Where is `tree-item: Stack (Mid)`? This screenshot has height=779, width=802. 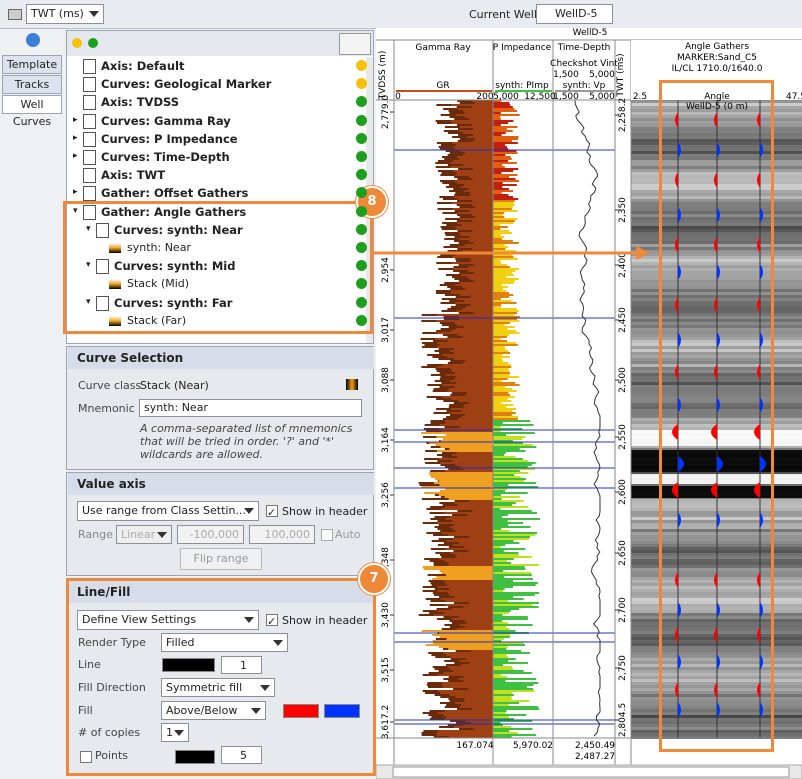 tree-item: Stack (Mid) is located at coordinates (158, 284).